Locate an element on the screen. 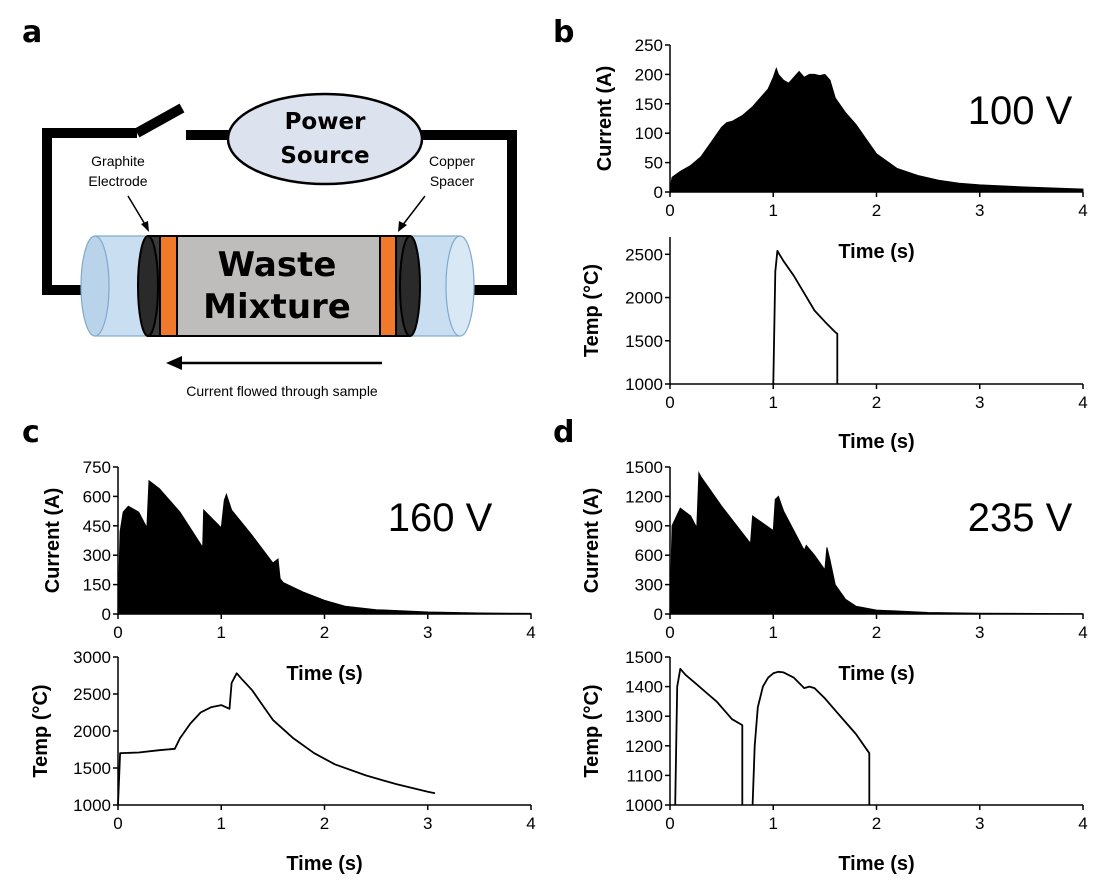  graphite-pointer-arrow is located at coordinates (138, 213).